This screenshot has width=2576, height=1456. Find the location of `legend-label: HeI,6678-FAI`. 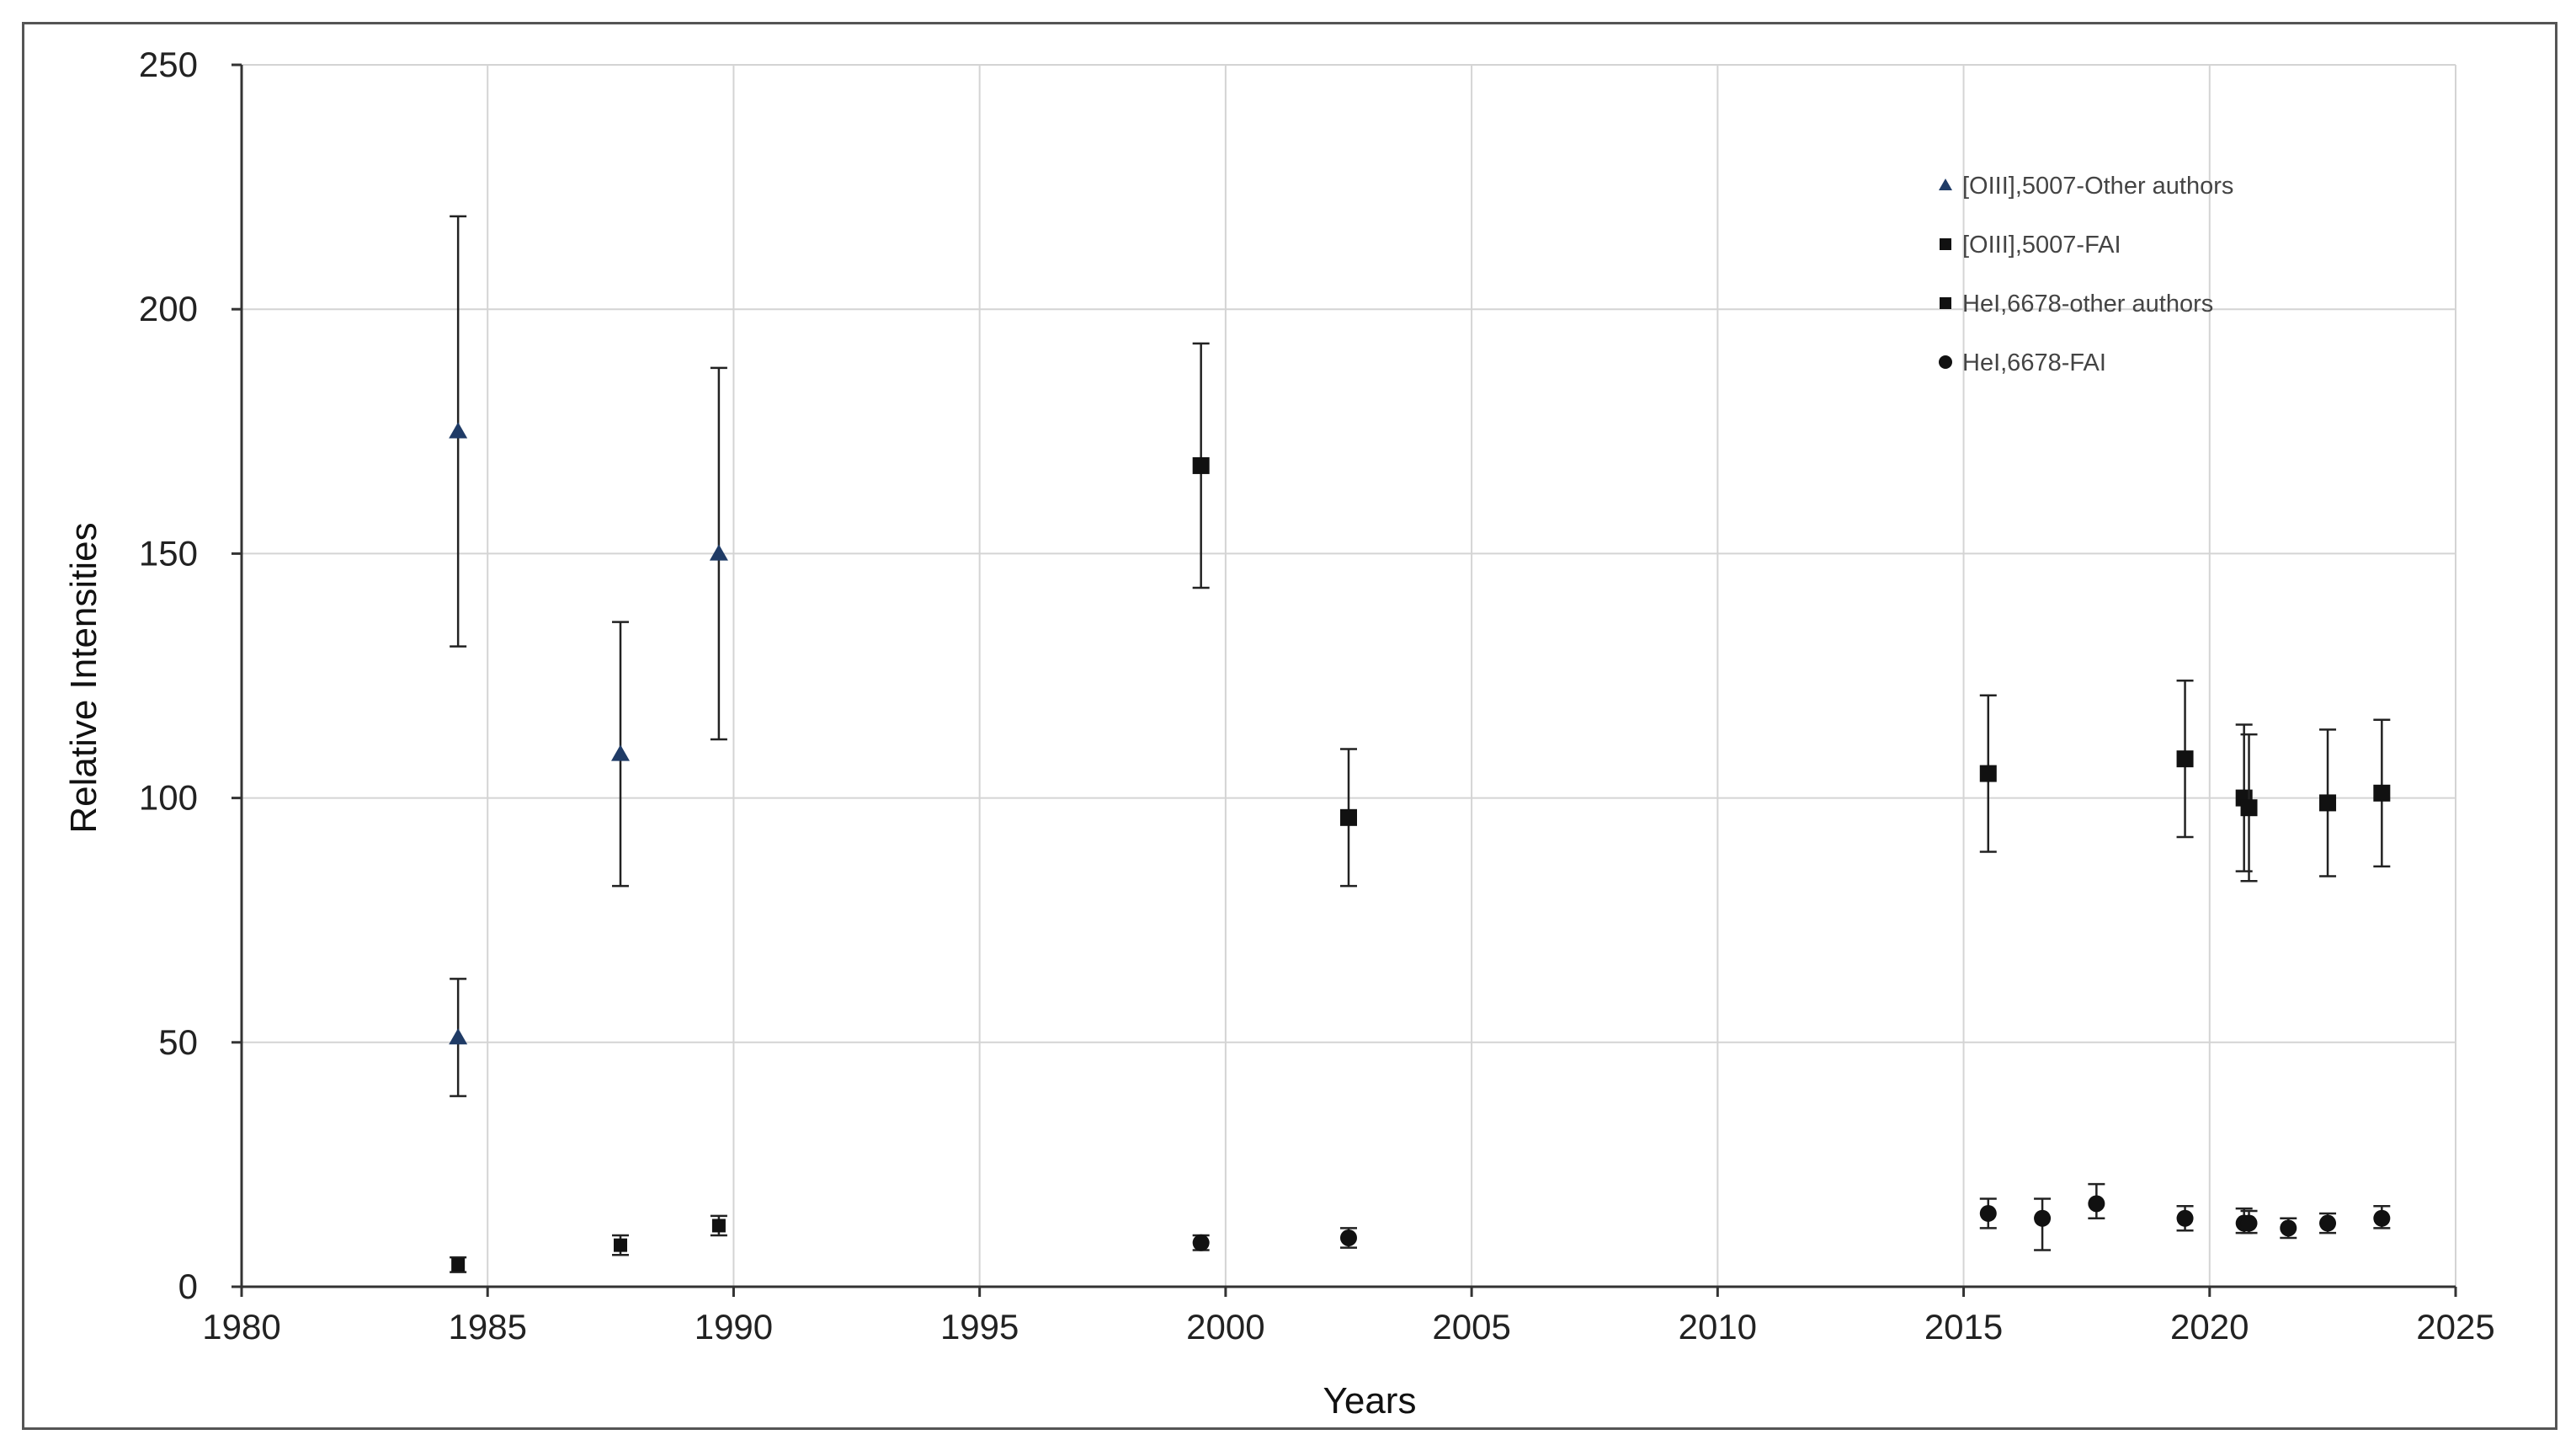

legend-label: HeI,6678-FAI is located at coordinates (2034, 362).